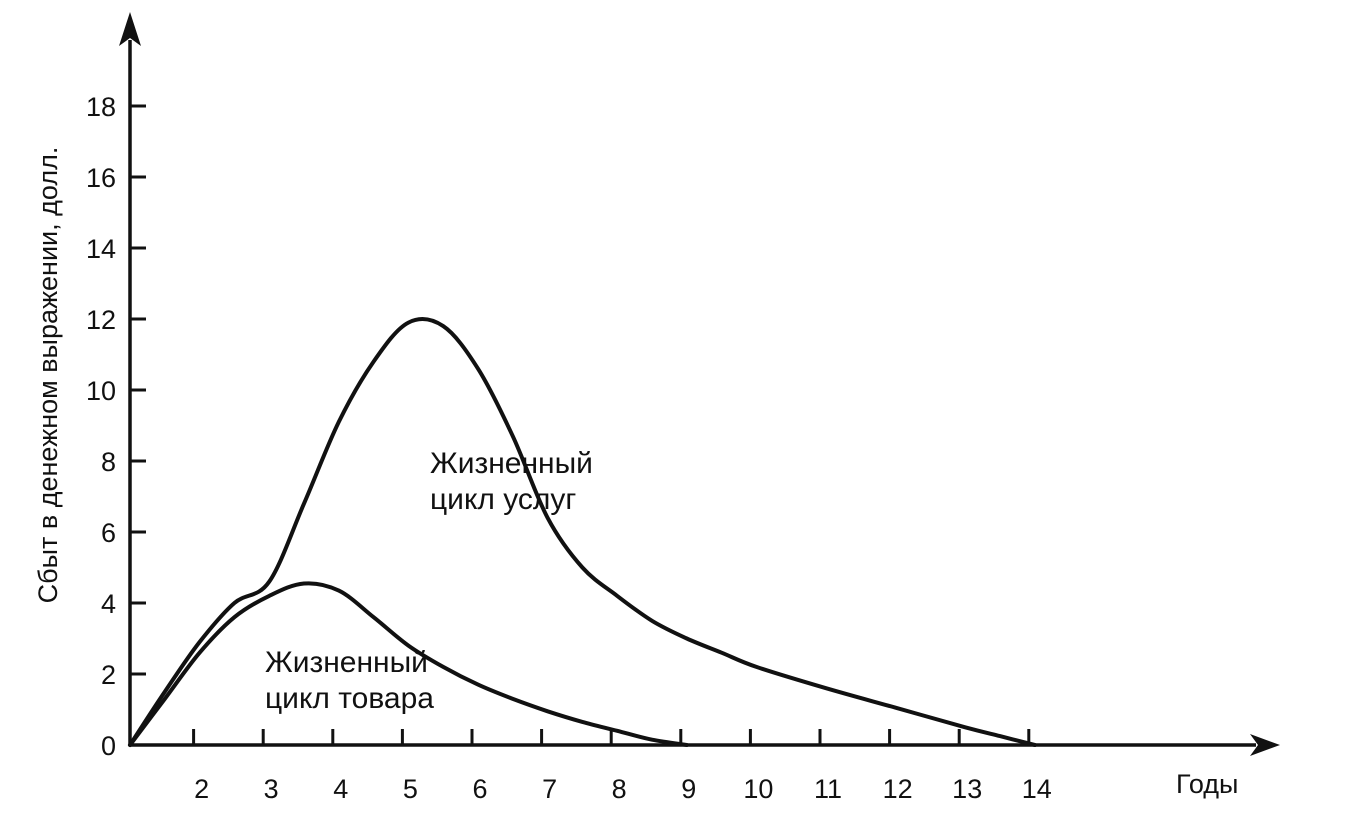 The height and width of the screenshot is (817, 1363). What do you see at coordinates (349, 698) in the screenshot?
I see `product-lifecycle-label-line: цикл товара` at bounding box center [349, 698].